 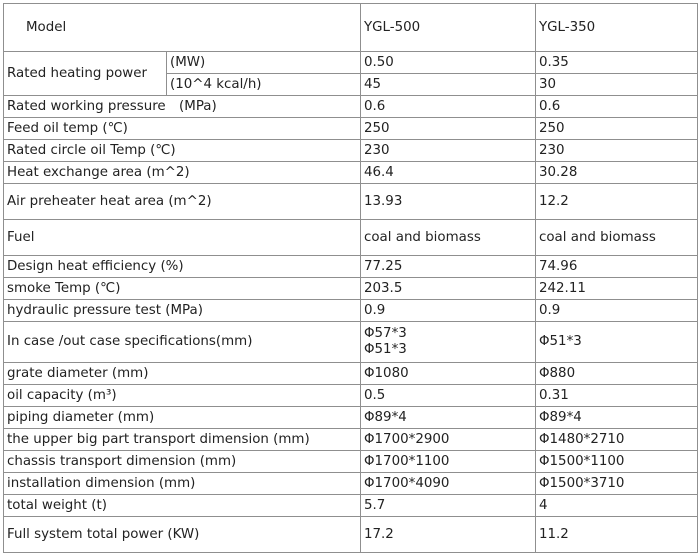 I want to click on header-label: Model, so click(x=182, y=27).